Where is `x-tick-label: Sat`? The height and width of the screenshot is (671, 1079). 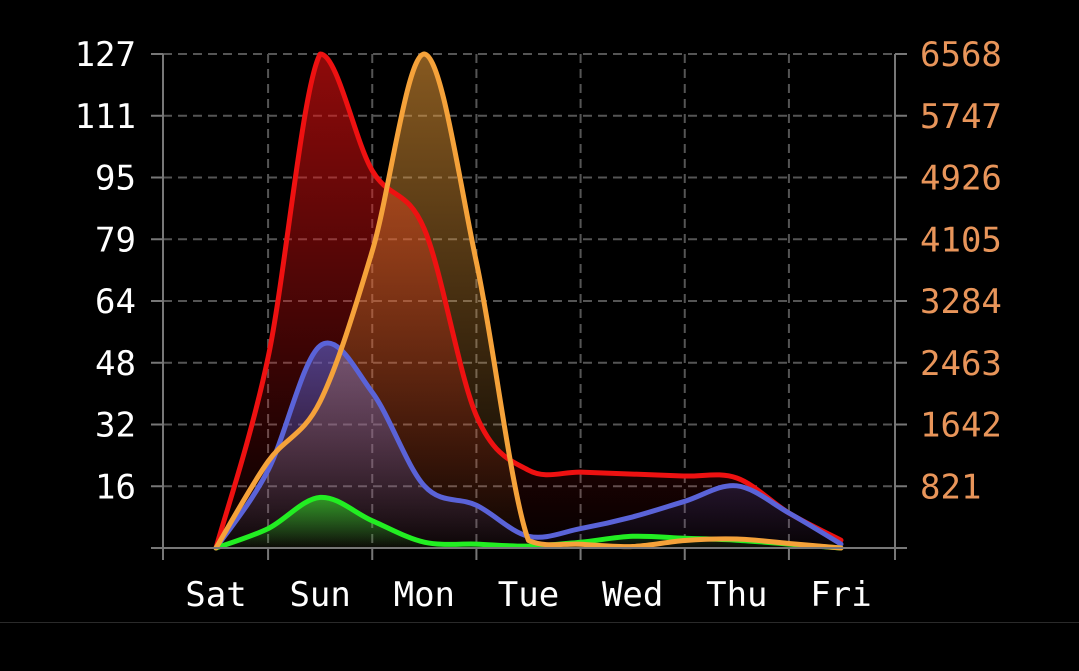
x-tick-label: Sat is located at coordinates (215, 595).